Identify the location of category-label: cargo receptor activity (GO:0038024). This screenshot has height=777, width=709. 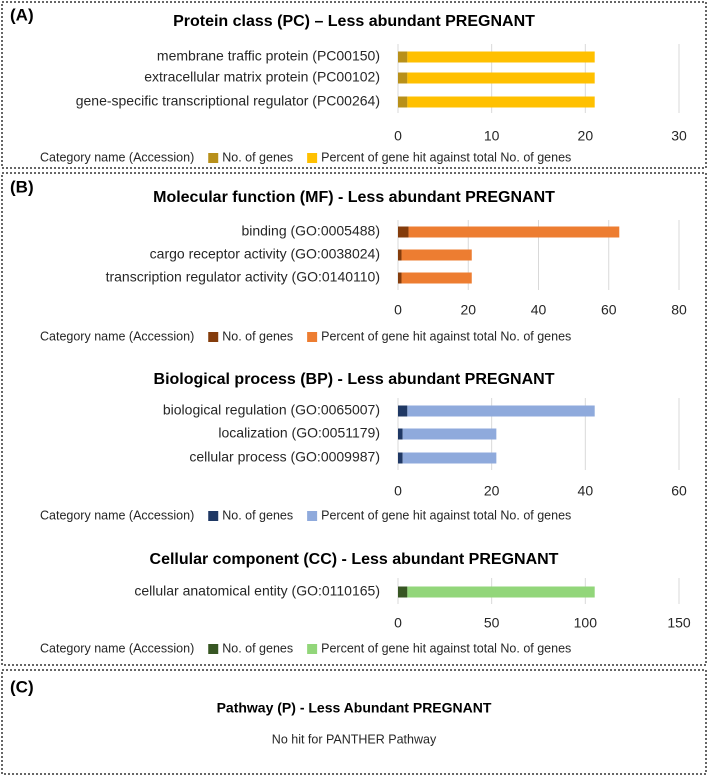
(265, 254).